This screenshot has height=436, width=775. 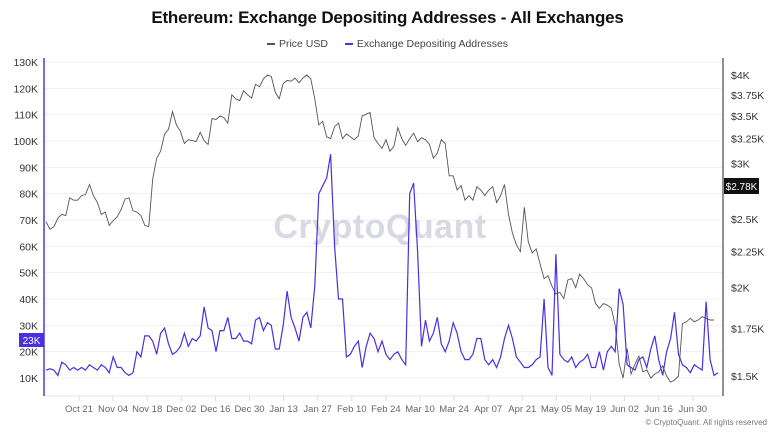 I want to click on legend-label-price: Price USD, so click(x=303, y=44).